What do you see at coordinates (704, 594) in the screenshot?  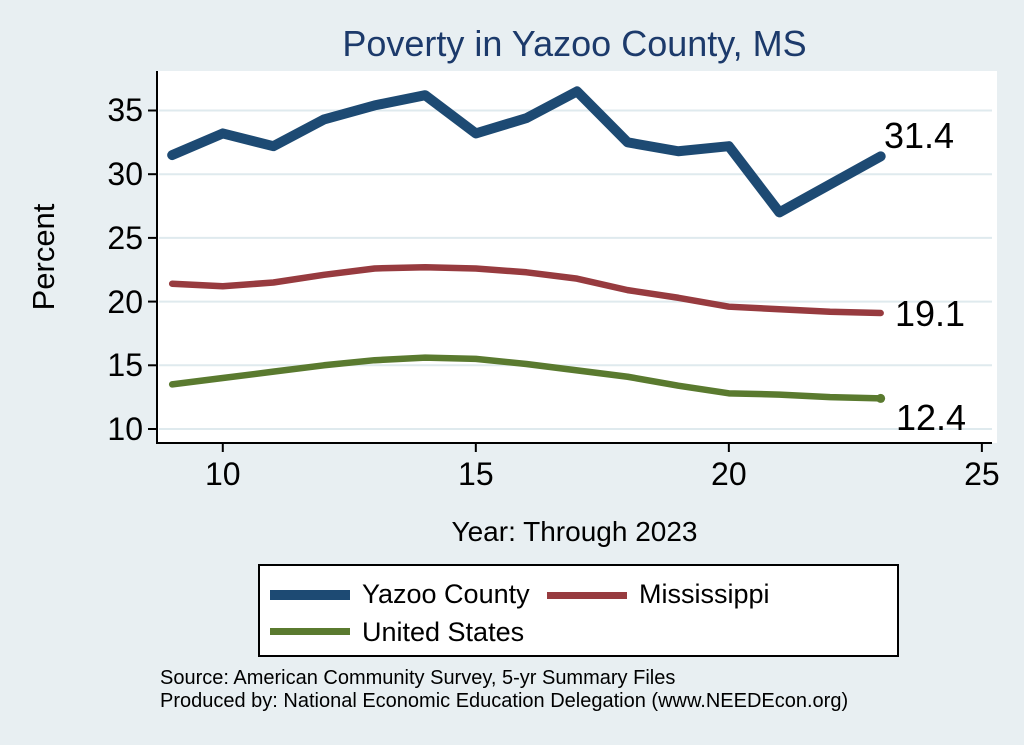 I see `legend-label-mississippi: Mississippi` at bounding box center [704, 594].